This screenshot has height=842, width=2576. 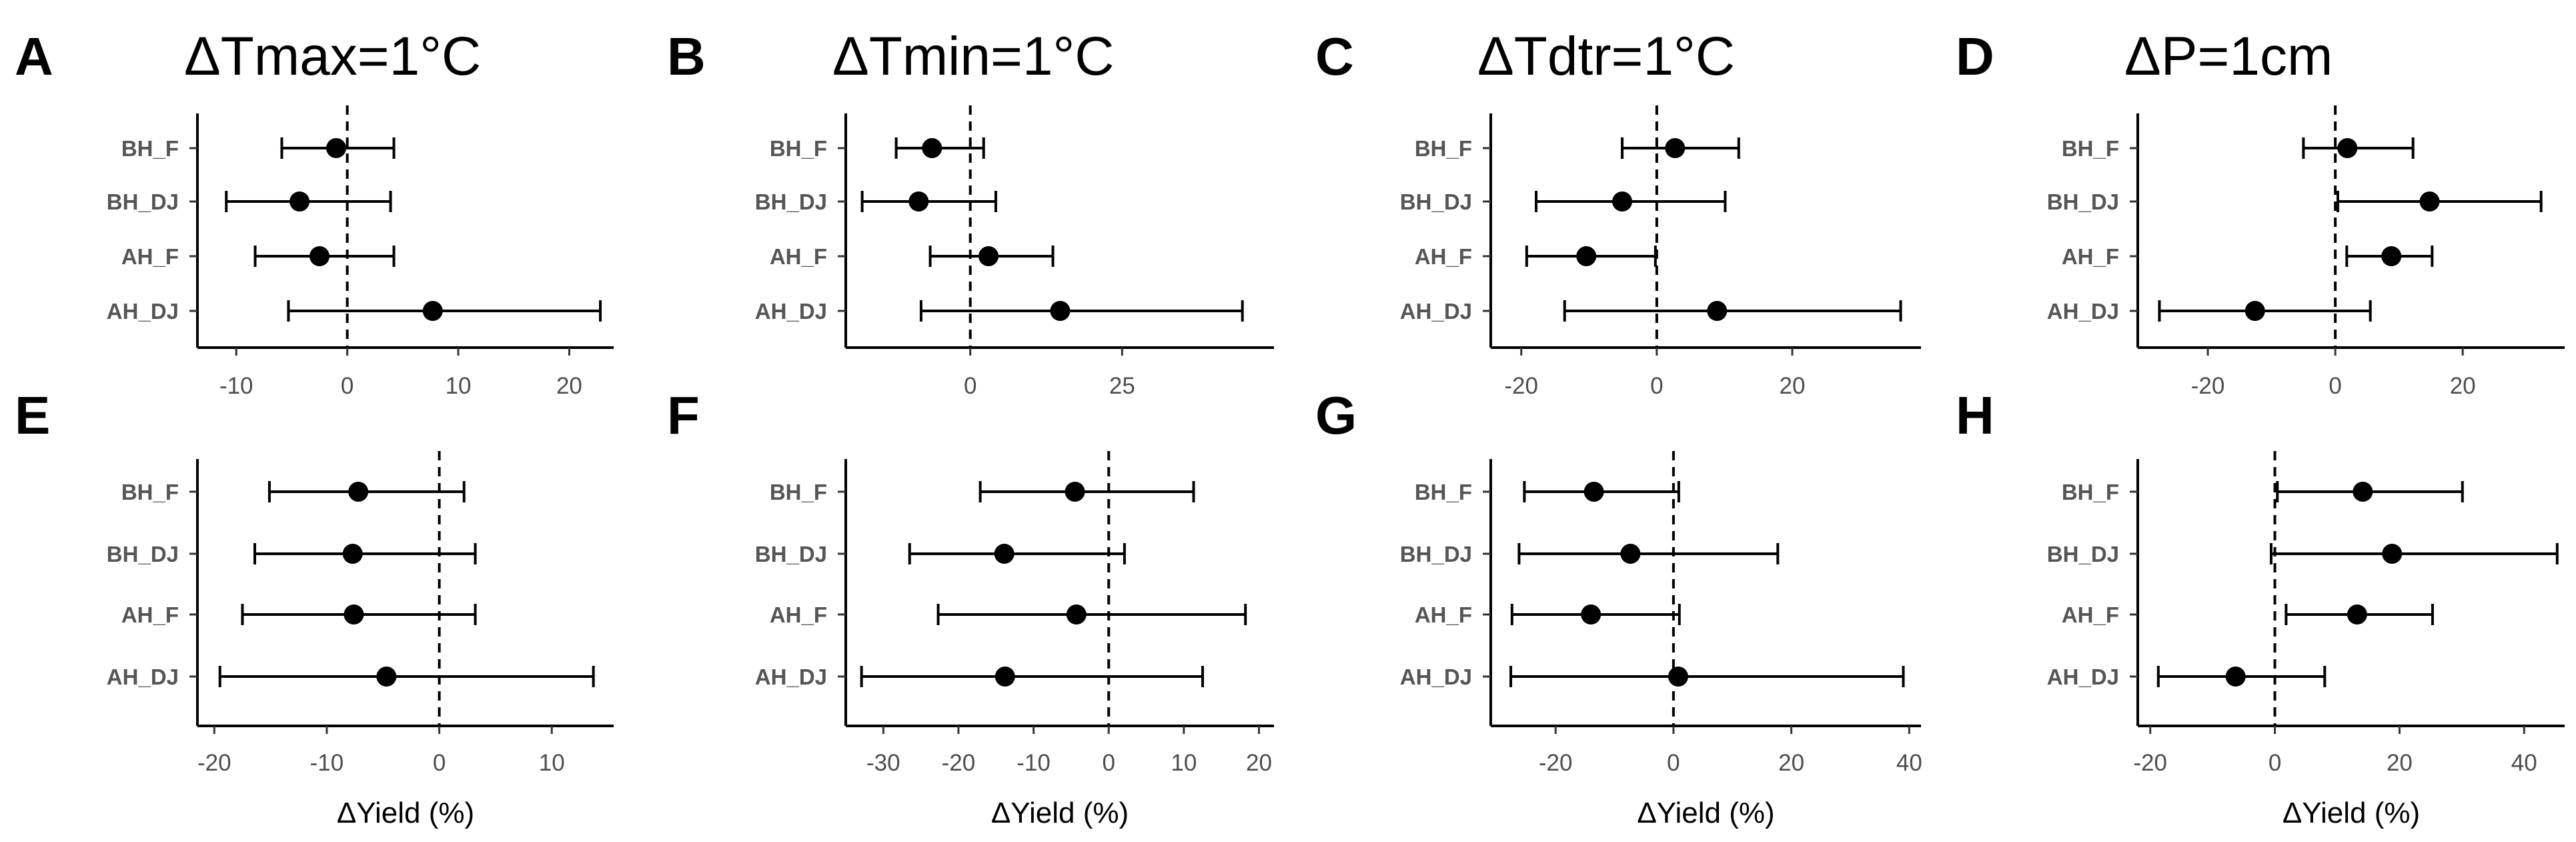 I want to click on panel-title: ΔTdtr=1°C, so click(x=1606, y=56).